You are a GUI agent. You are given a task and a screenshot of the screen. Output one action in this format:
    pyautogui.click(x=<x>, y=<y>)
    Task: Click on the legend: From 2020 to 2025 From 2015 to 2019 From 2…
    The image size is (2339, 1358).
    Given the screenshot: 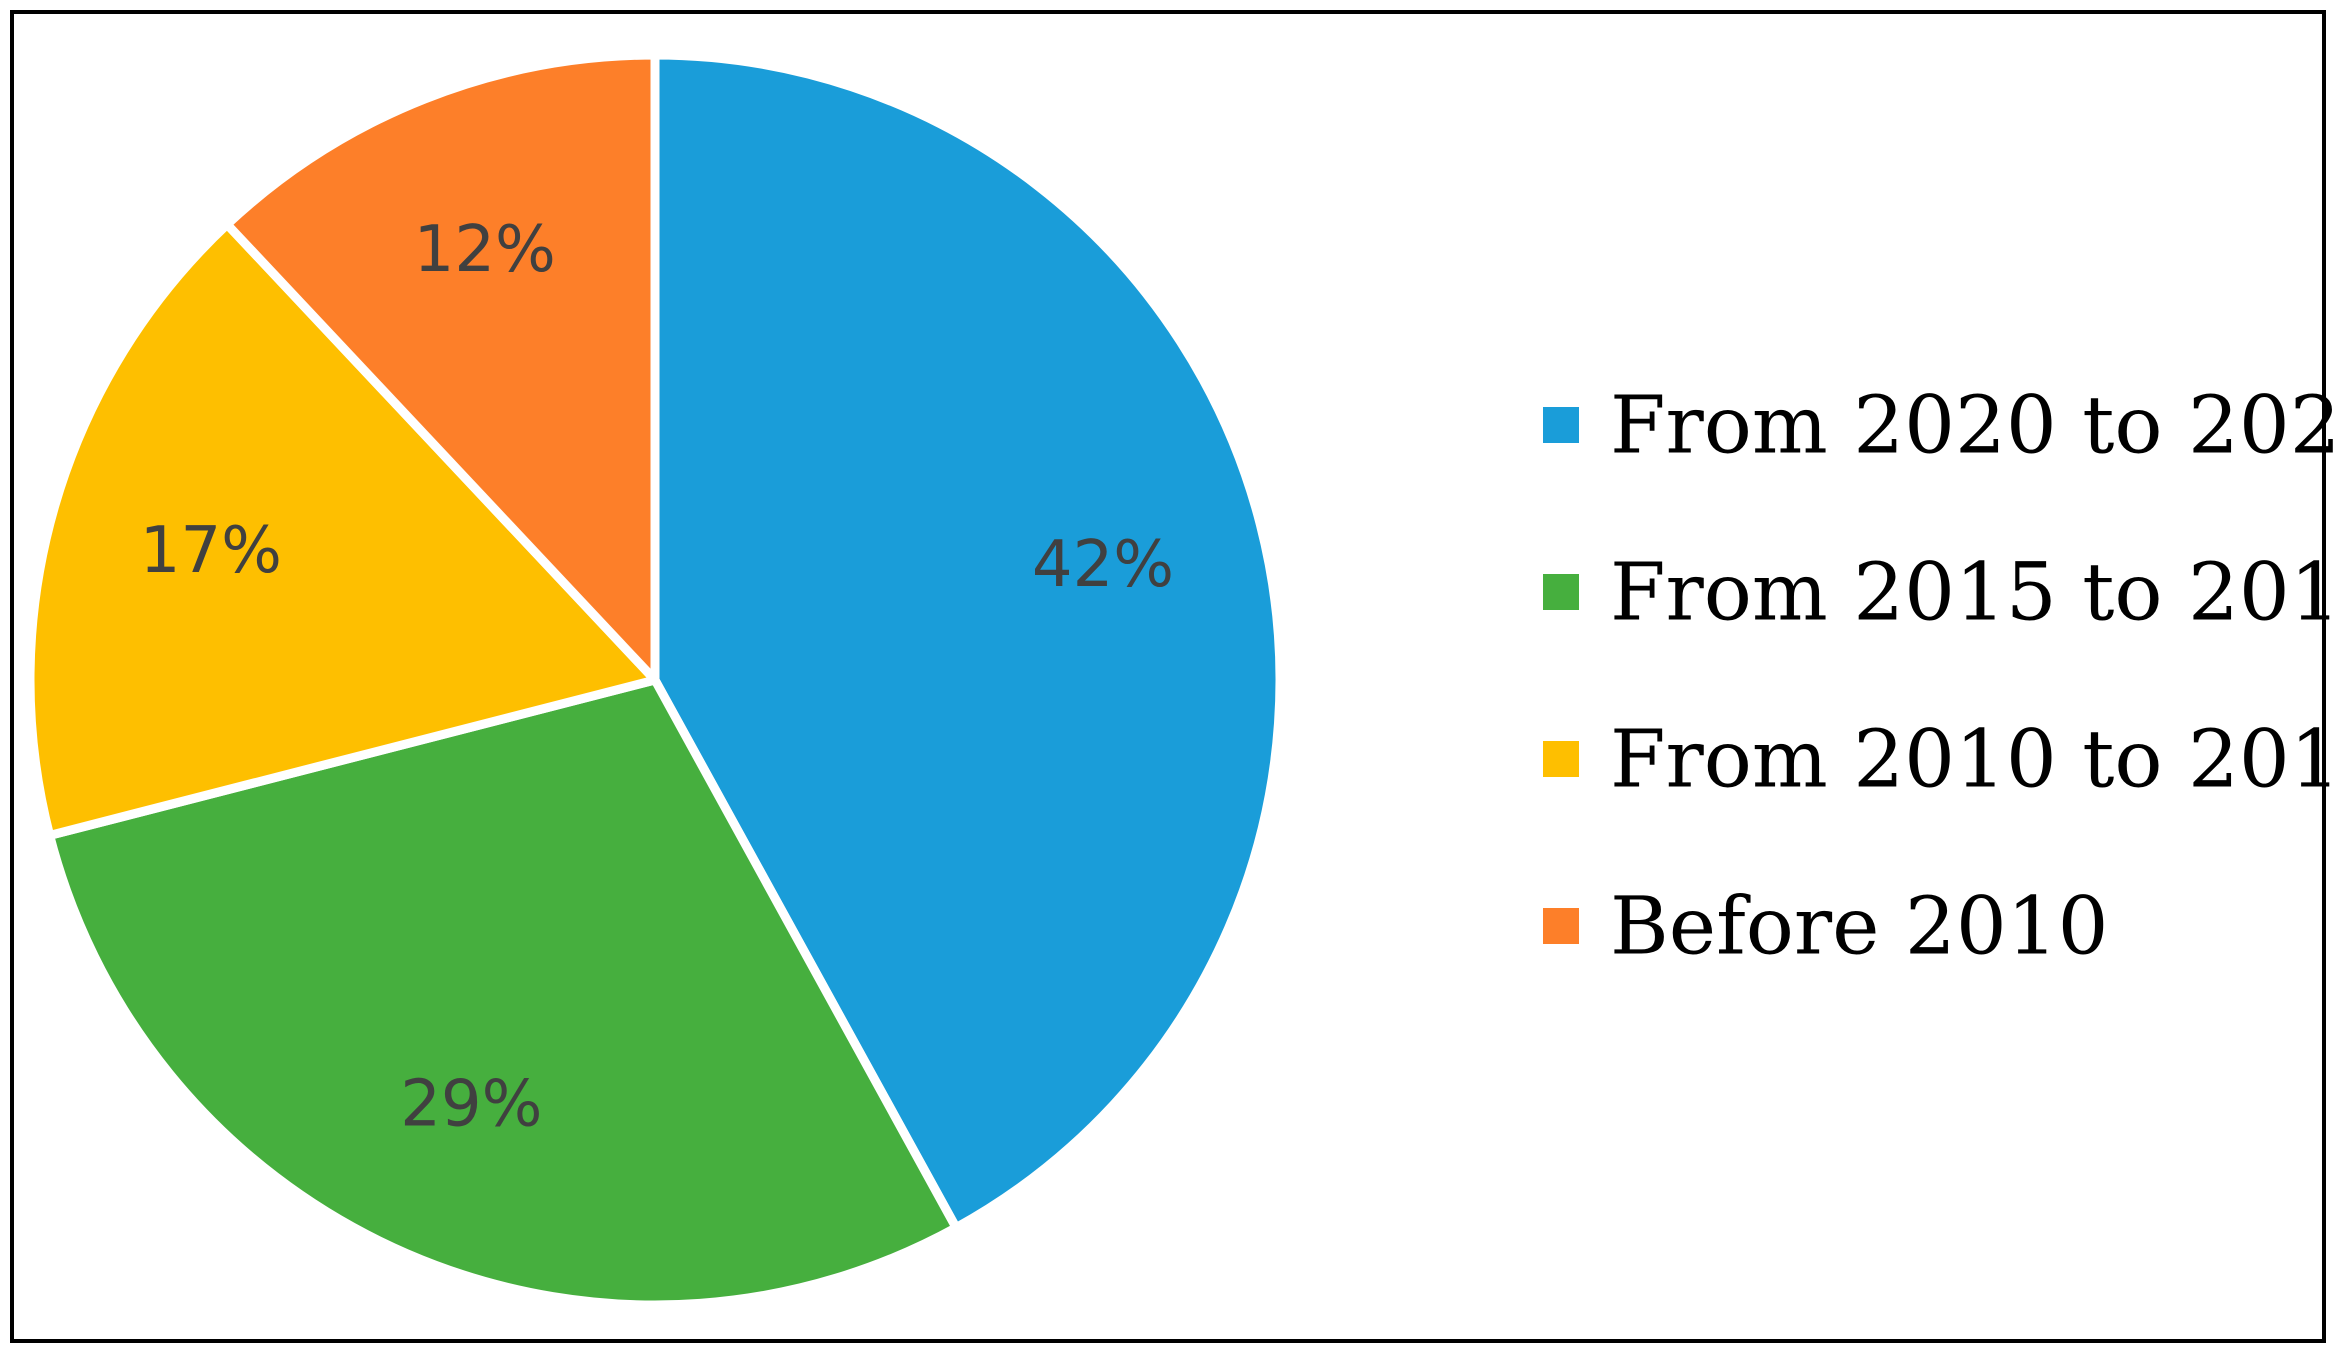 What is the action you would take?
    pyautogui.click(x=1941, y=676)
    